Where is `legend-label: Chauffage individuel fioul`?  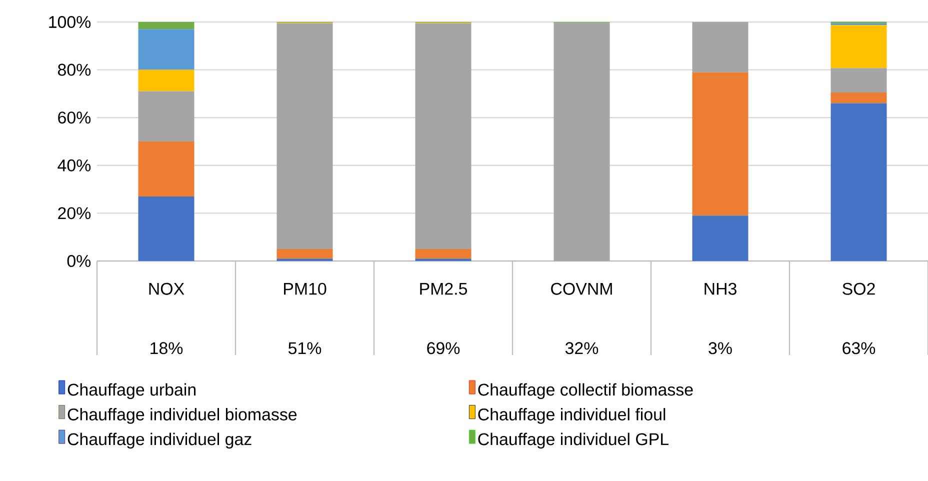
legend-label: Chauffage individuel fioul is located at coordinates (572, 416).